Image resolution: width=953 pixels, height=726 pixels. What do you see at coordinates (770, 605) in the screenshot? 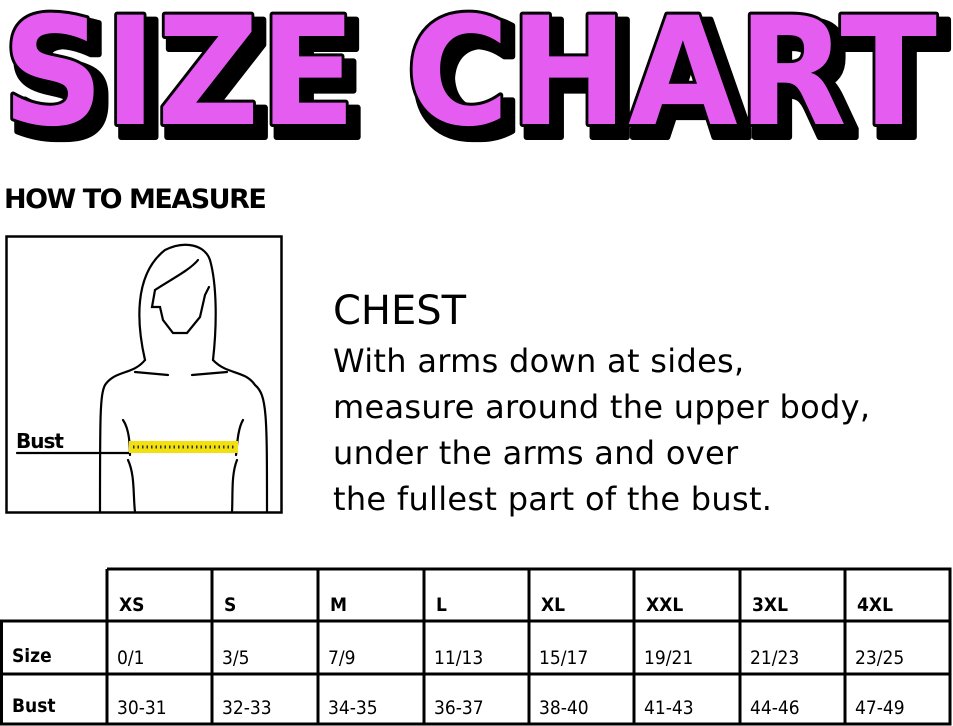
I see `column-header: 3XL` at bounding box center [770, 605].